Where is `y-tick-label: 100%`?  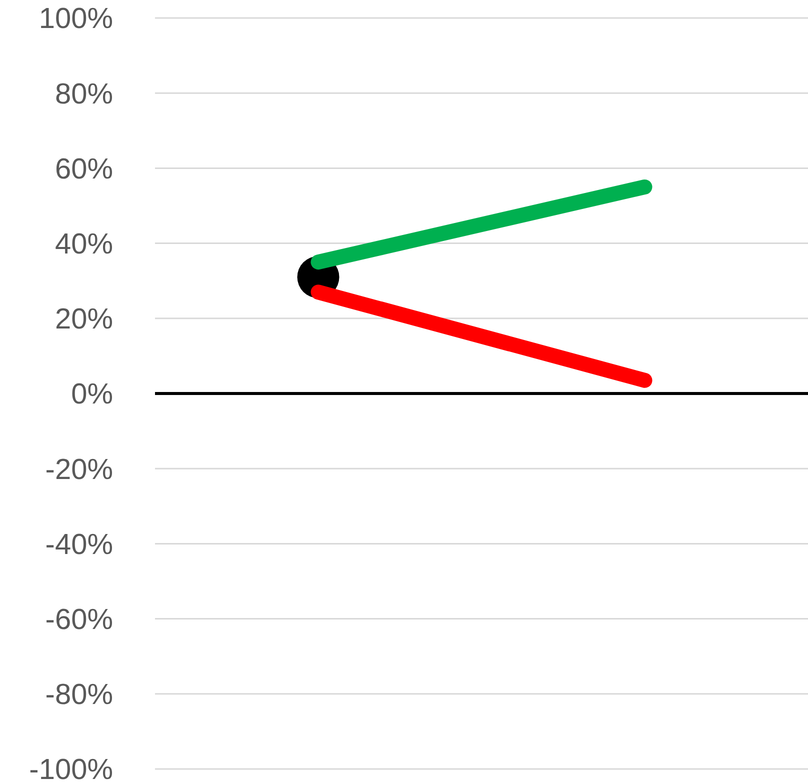
y-tick-label: 100% is located at coordinates (75, 19).